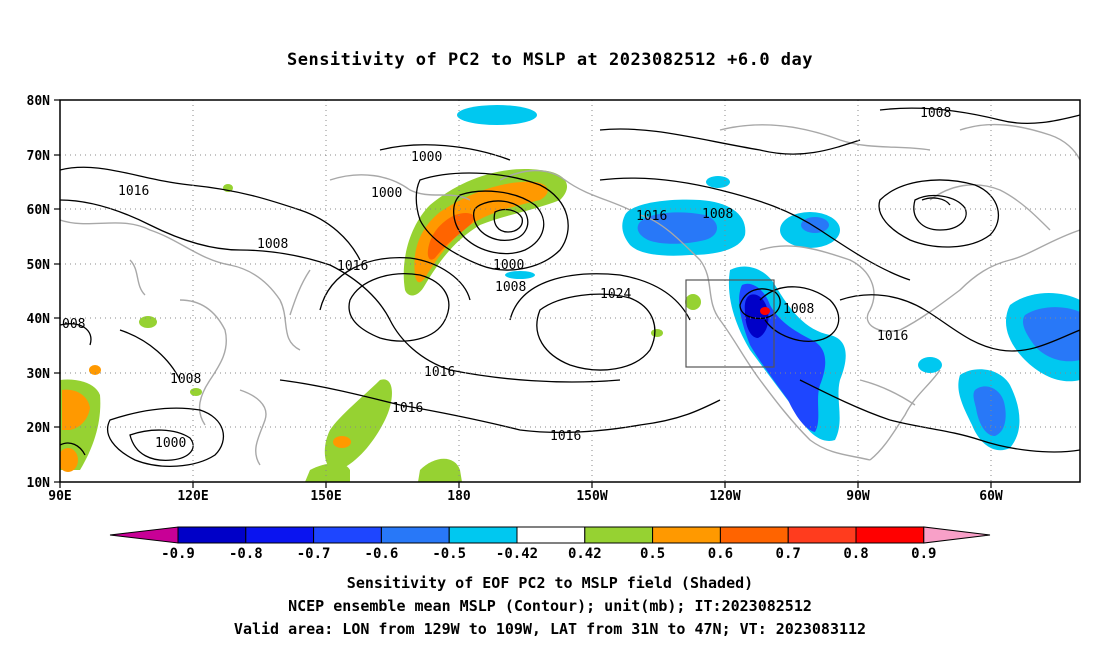 The image size is (1100, 650). What do you see at coordinates (325, 496) in the screenshot?
I see `lon-tick-label: 150E` at bounding box center [325, 496].